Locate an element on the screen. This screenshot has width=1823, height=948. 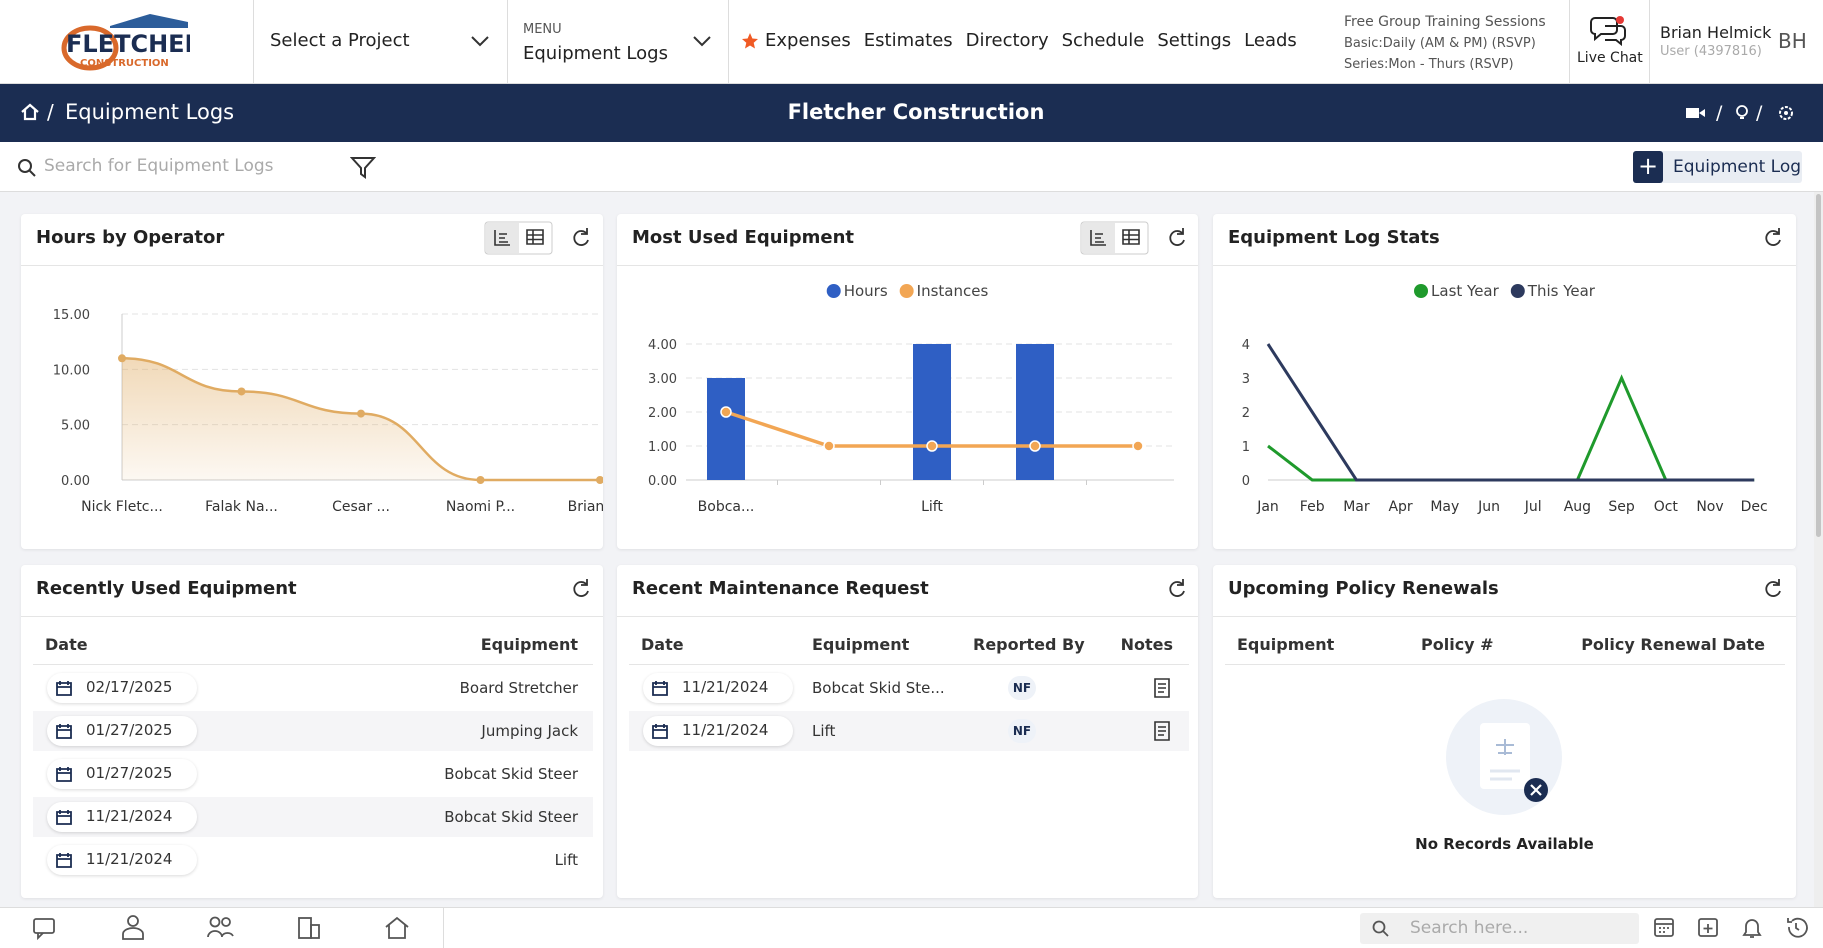
table-row: 01/27/2025 Bobcat Skid Steer is located at coordinates (313, 774).